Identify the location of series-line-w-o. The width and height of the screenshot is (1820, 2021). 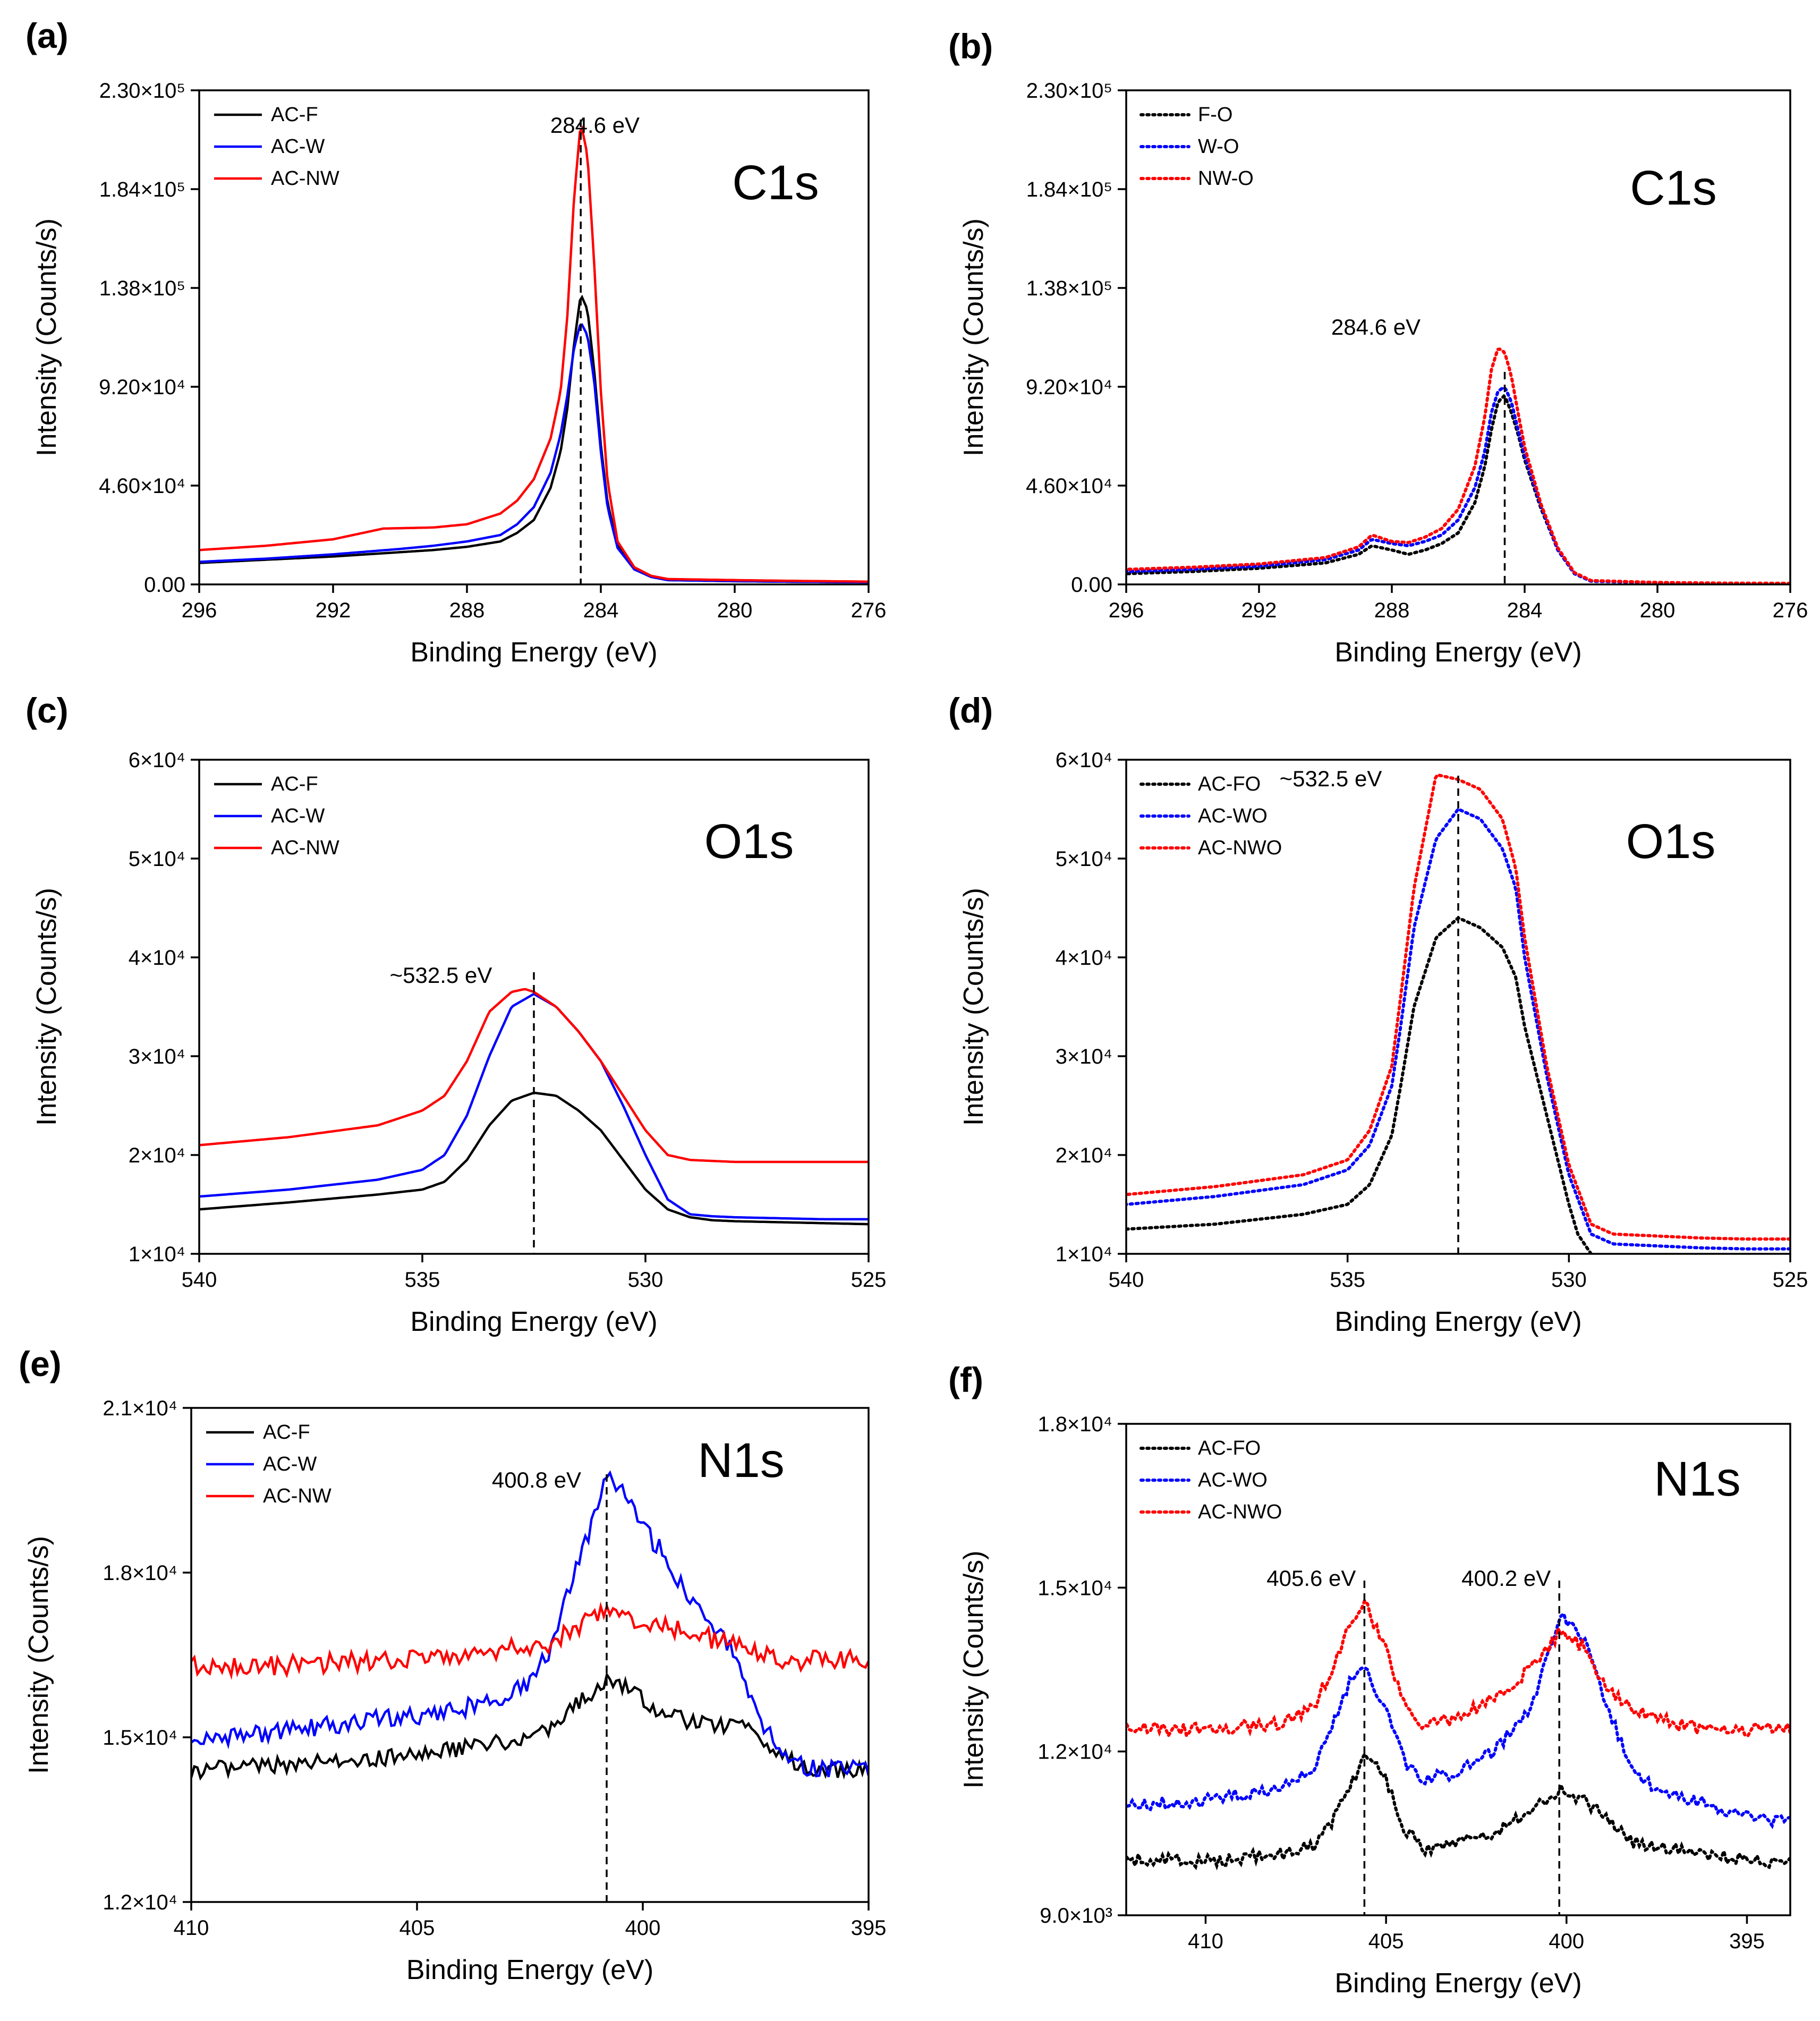
(1458, 484).